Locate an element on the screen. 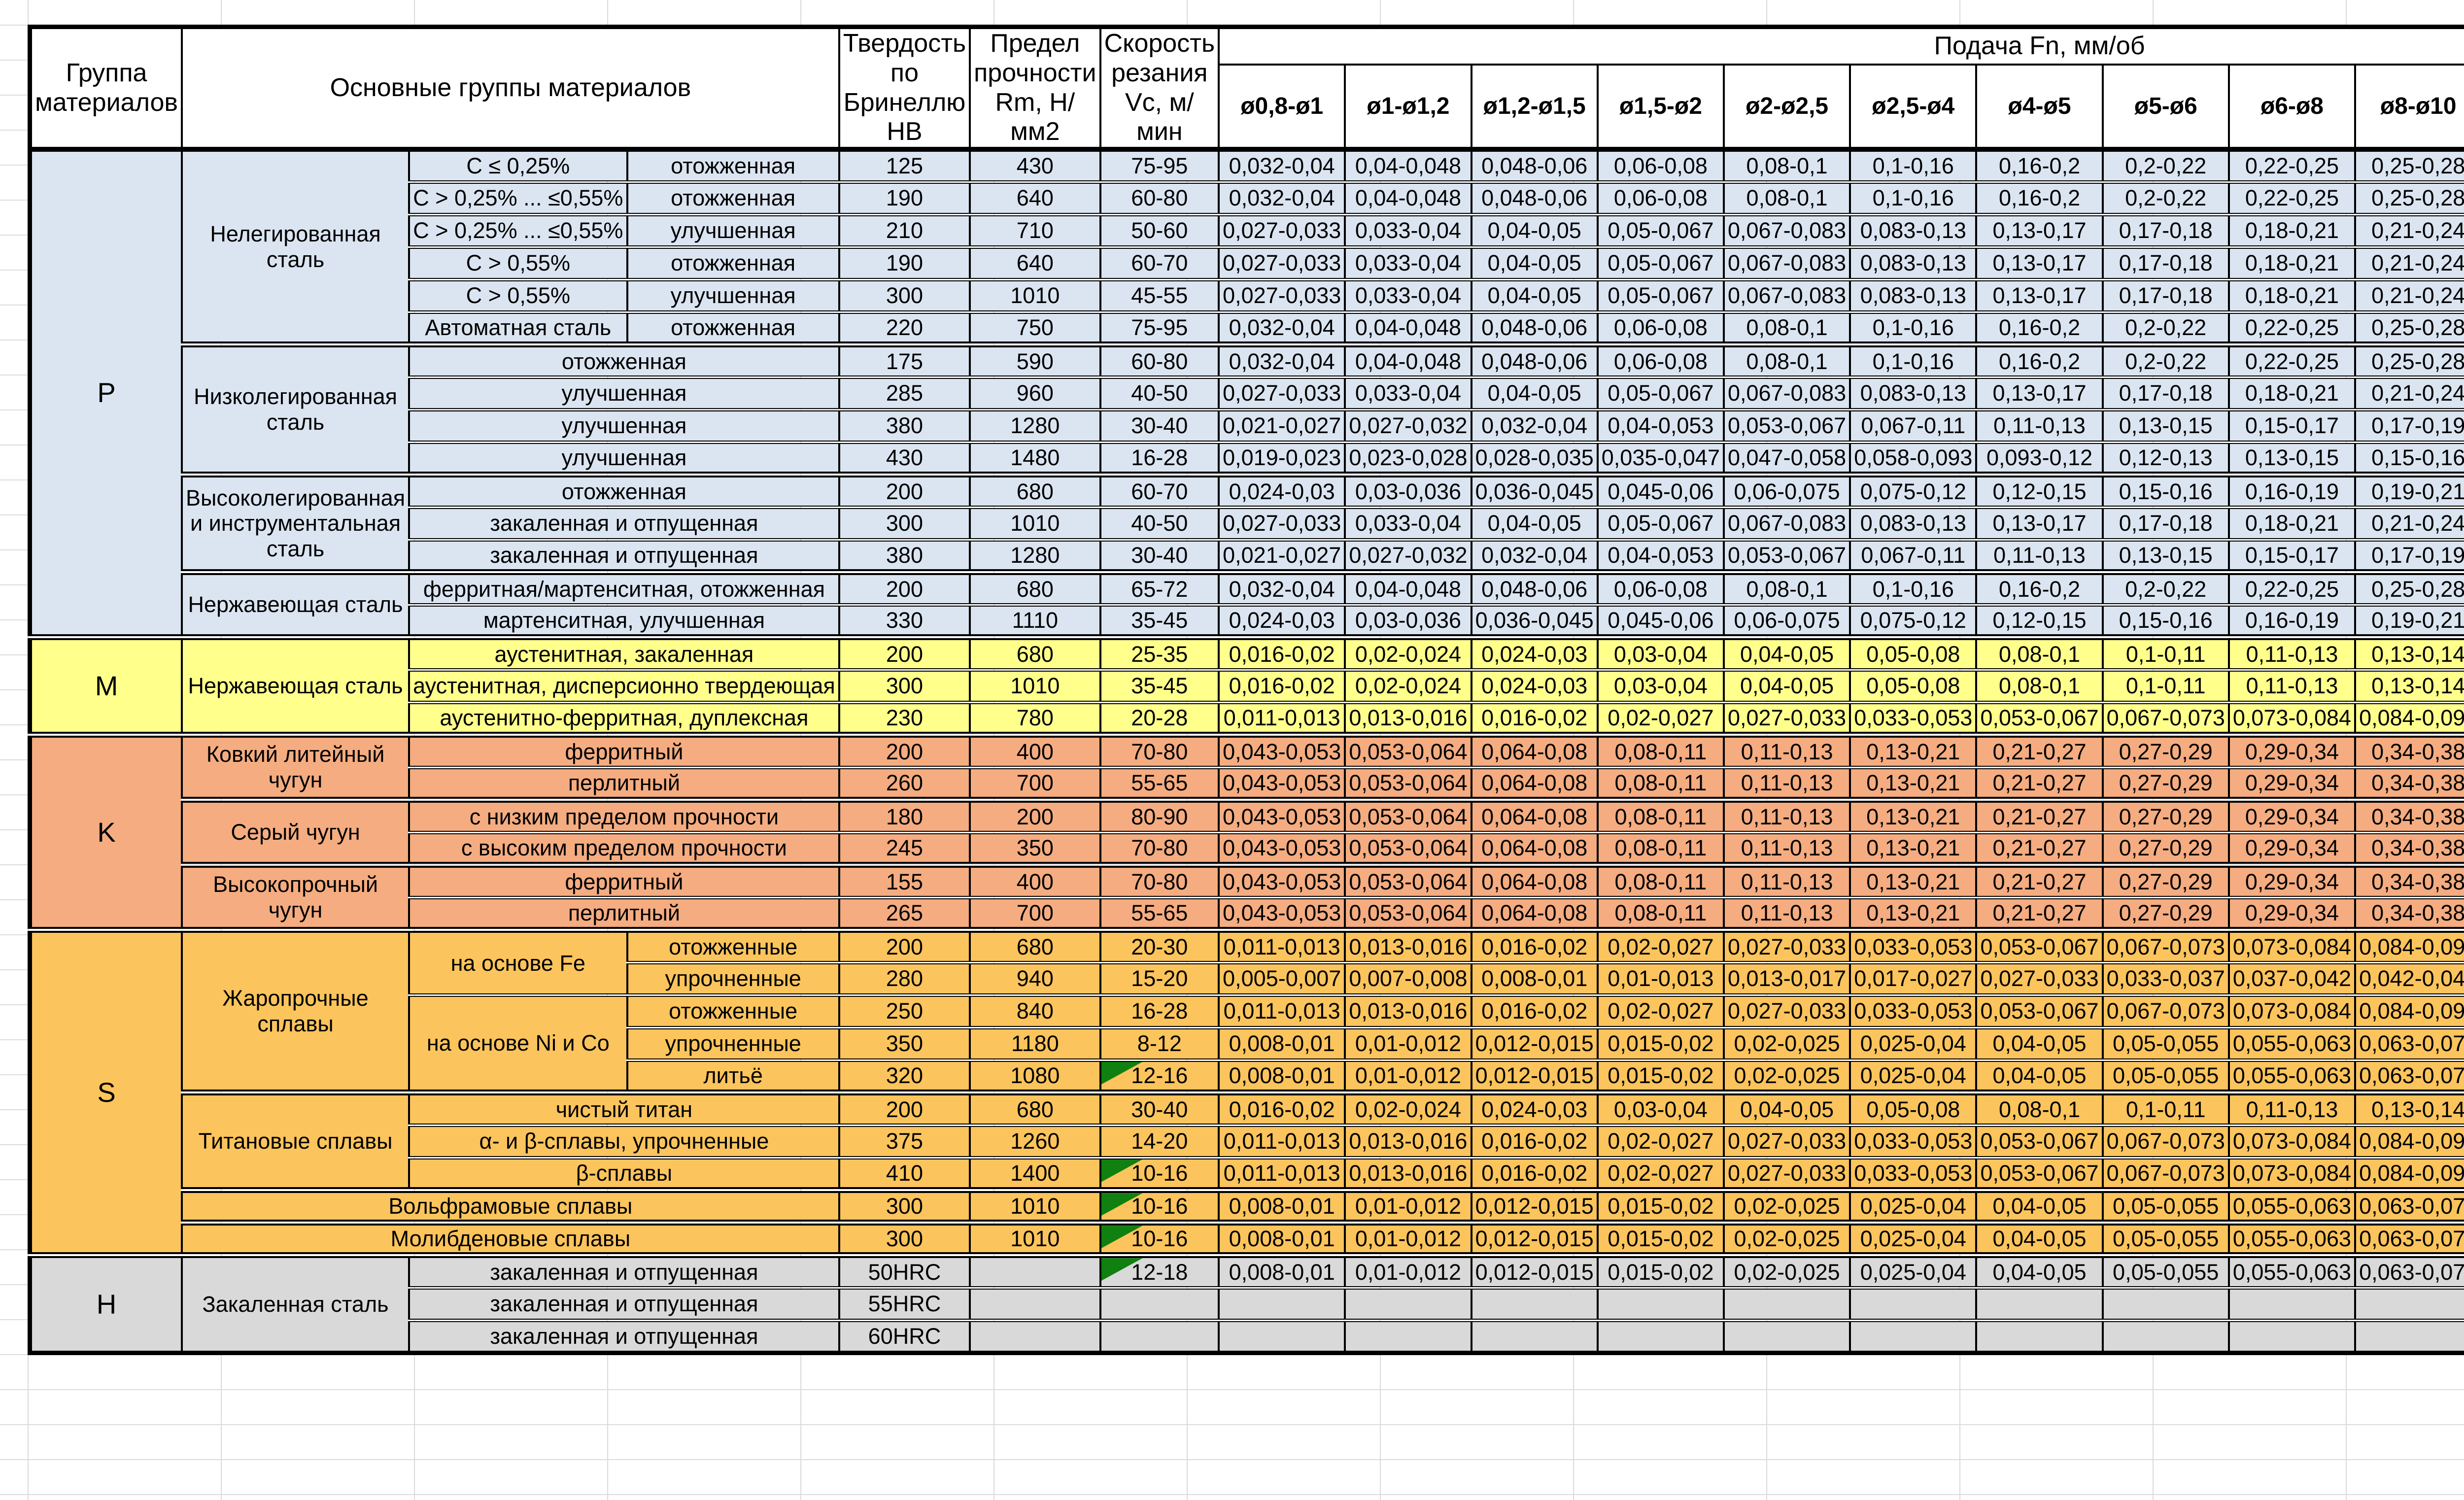 The width and height of the screenshot is (2464, 1500). condition: аустенитная, дисперсионно твердеющая is located at coordinates (623, 685).